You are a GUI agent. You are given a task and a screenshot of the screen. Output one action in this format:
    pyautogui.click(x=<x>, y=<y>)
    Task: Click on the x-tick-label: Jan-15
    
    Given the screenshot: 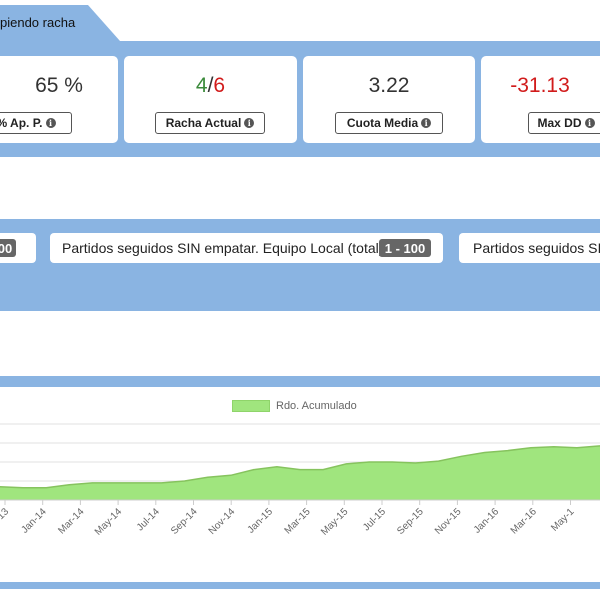 What is the action you would take?
    pyautogui.click(x=261, y=521)
    